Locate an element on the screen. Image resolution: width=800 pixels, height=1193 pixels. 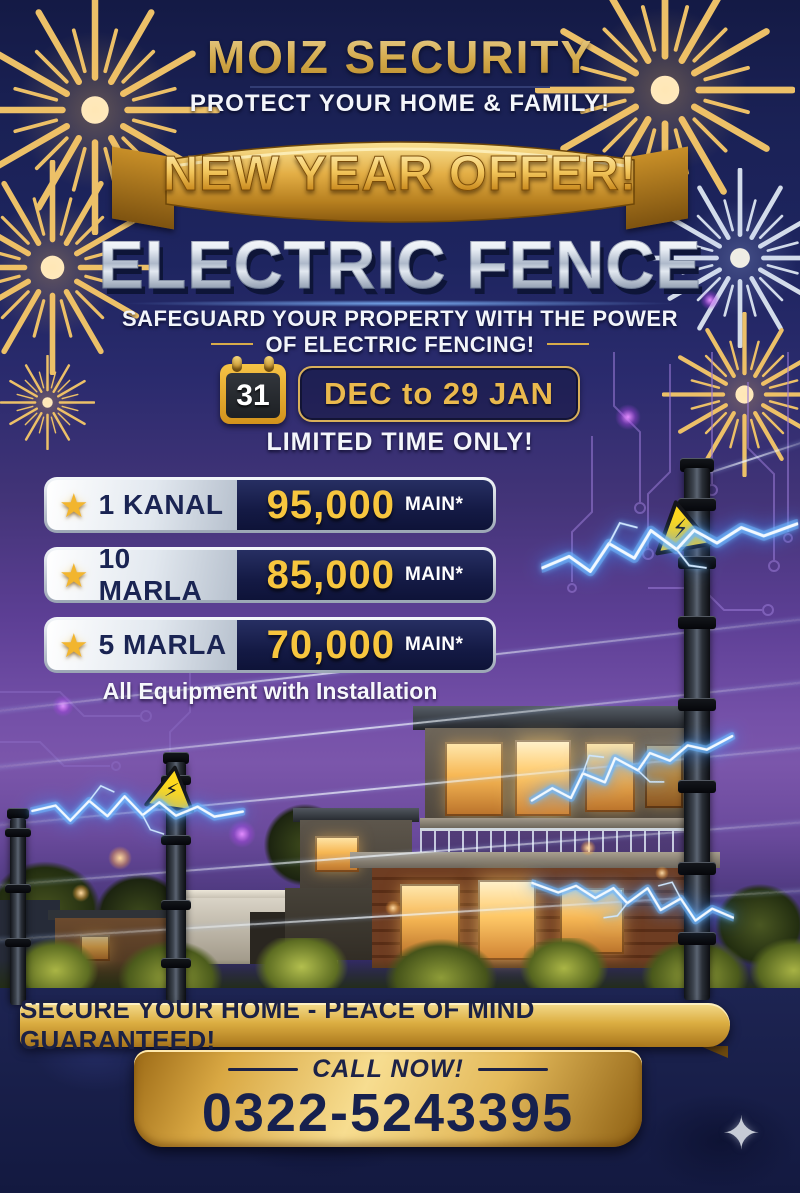
call-now-box: CALL NOW! 0322-5243395 is located at coordinates (388, 1098).